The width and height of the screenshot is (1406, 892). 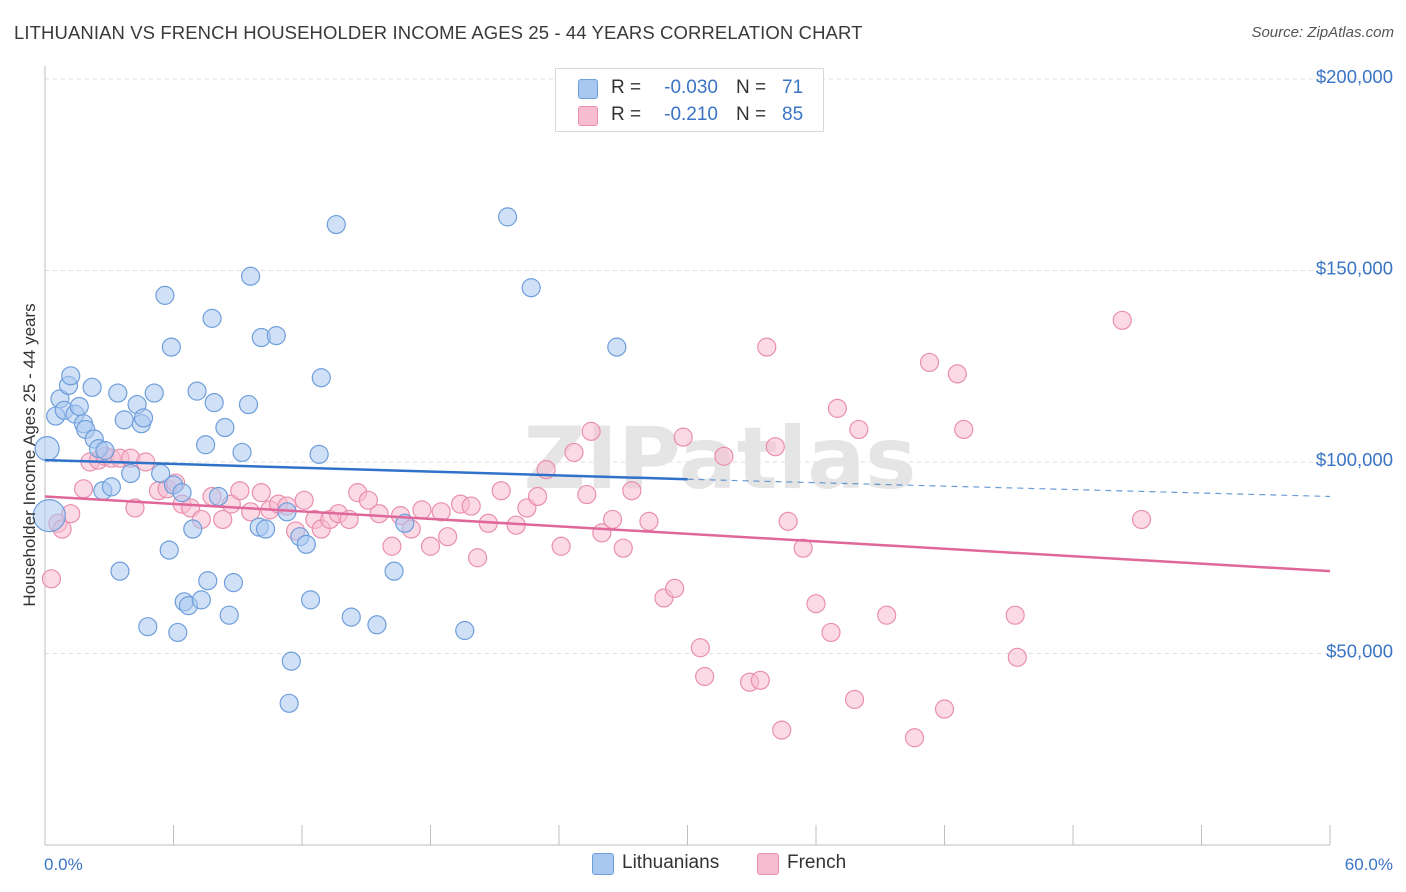 What do you see at coordinates (1354, 459) in the screenshot?
I see `y-tick-label: $100,000` at bounding box center [1354, 459].